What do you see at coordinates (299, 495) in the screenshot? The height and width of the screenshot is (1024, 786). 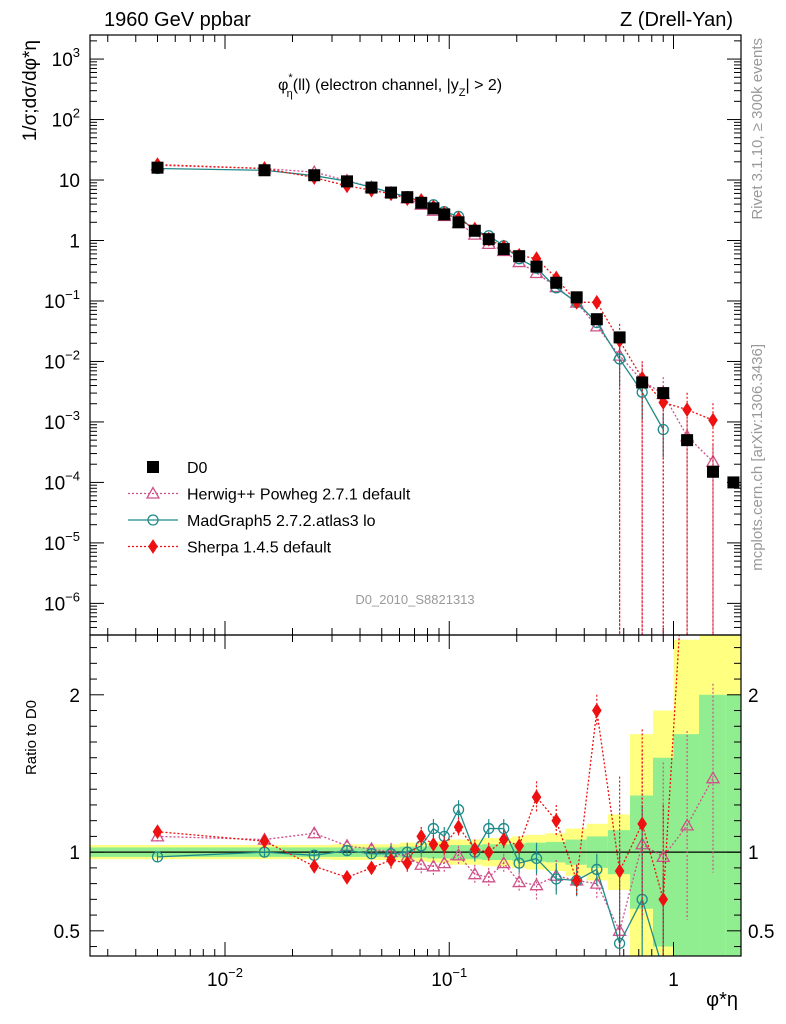 I see `legend-herwig-label: Herwig++ Powheg 2.7.1 default` at bounding box center [299, 495].